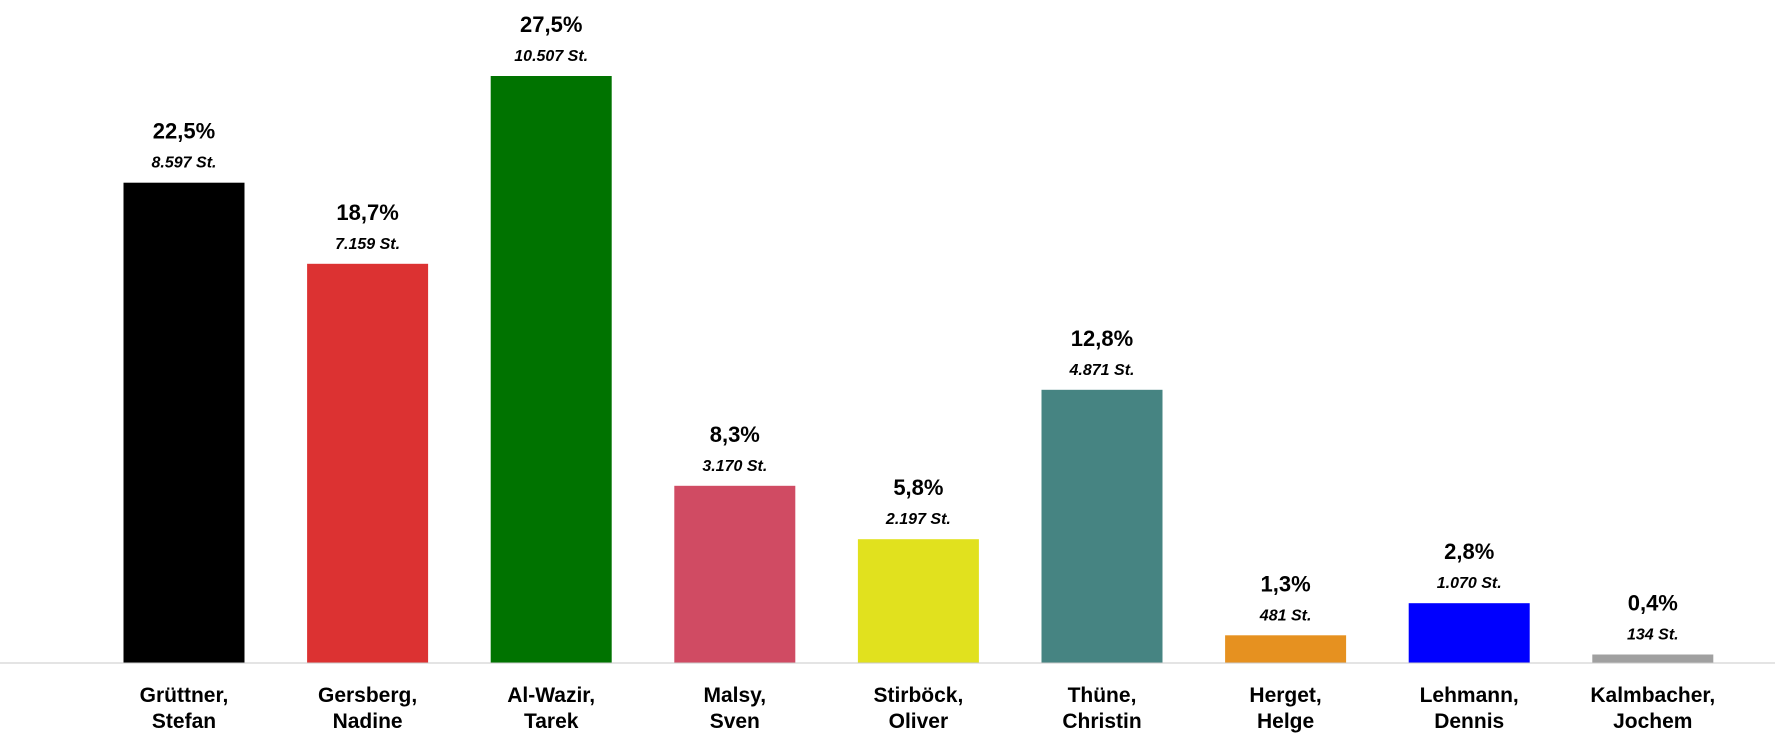 The width and height of the screenshot is (1775, 735). I want to click on category-label-line2-4: Oliver, so click(919, 721).